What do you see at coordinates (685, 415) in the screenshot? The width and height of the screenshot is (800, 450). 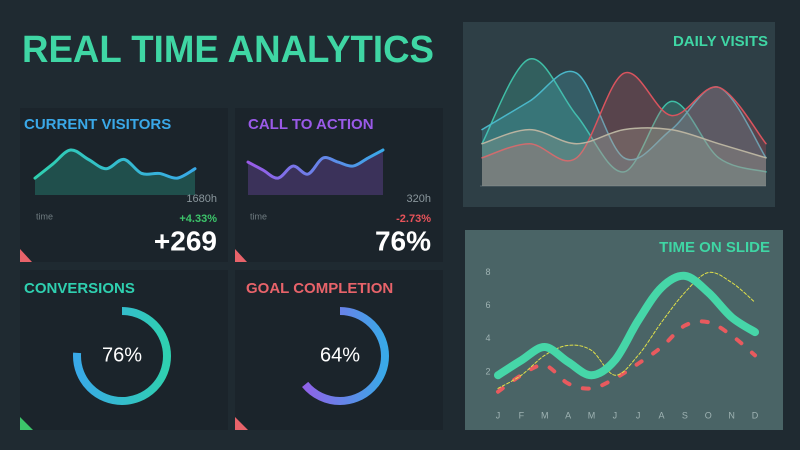 I see `x-tick-label: S` at bounding box center [685, 415].